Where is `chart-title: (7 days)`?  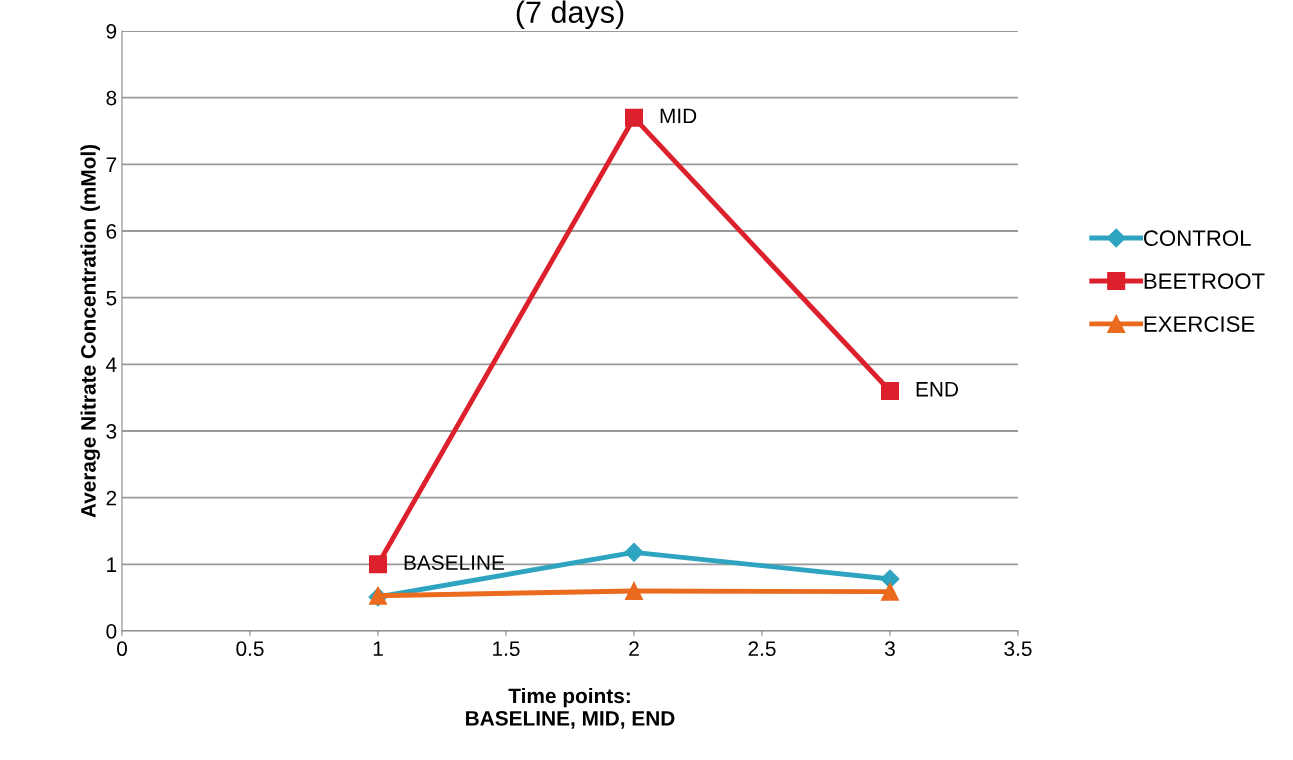
chart-title: (7 days) is located at coordinates (570, 15).